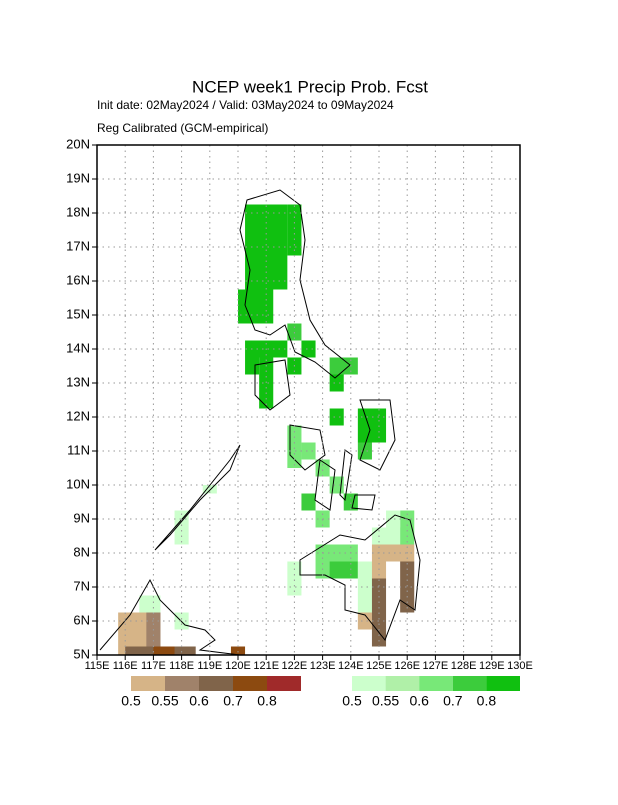  What do you see at coordinates (407, 666) in the screenshot?
I see `x-tick-label: 126E` at bounding box center [407, 666].